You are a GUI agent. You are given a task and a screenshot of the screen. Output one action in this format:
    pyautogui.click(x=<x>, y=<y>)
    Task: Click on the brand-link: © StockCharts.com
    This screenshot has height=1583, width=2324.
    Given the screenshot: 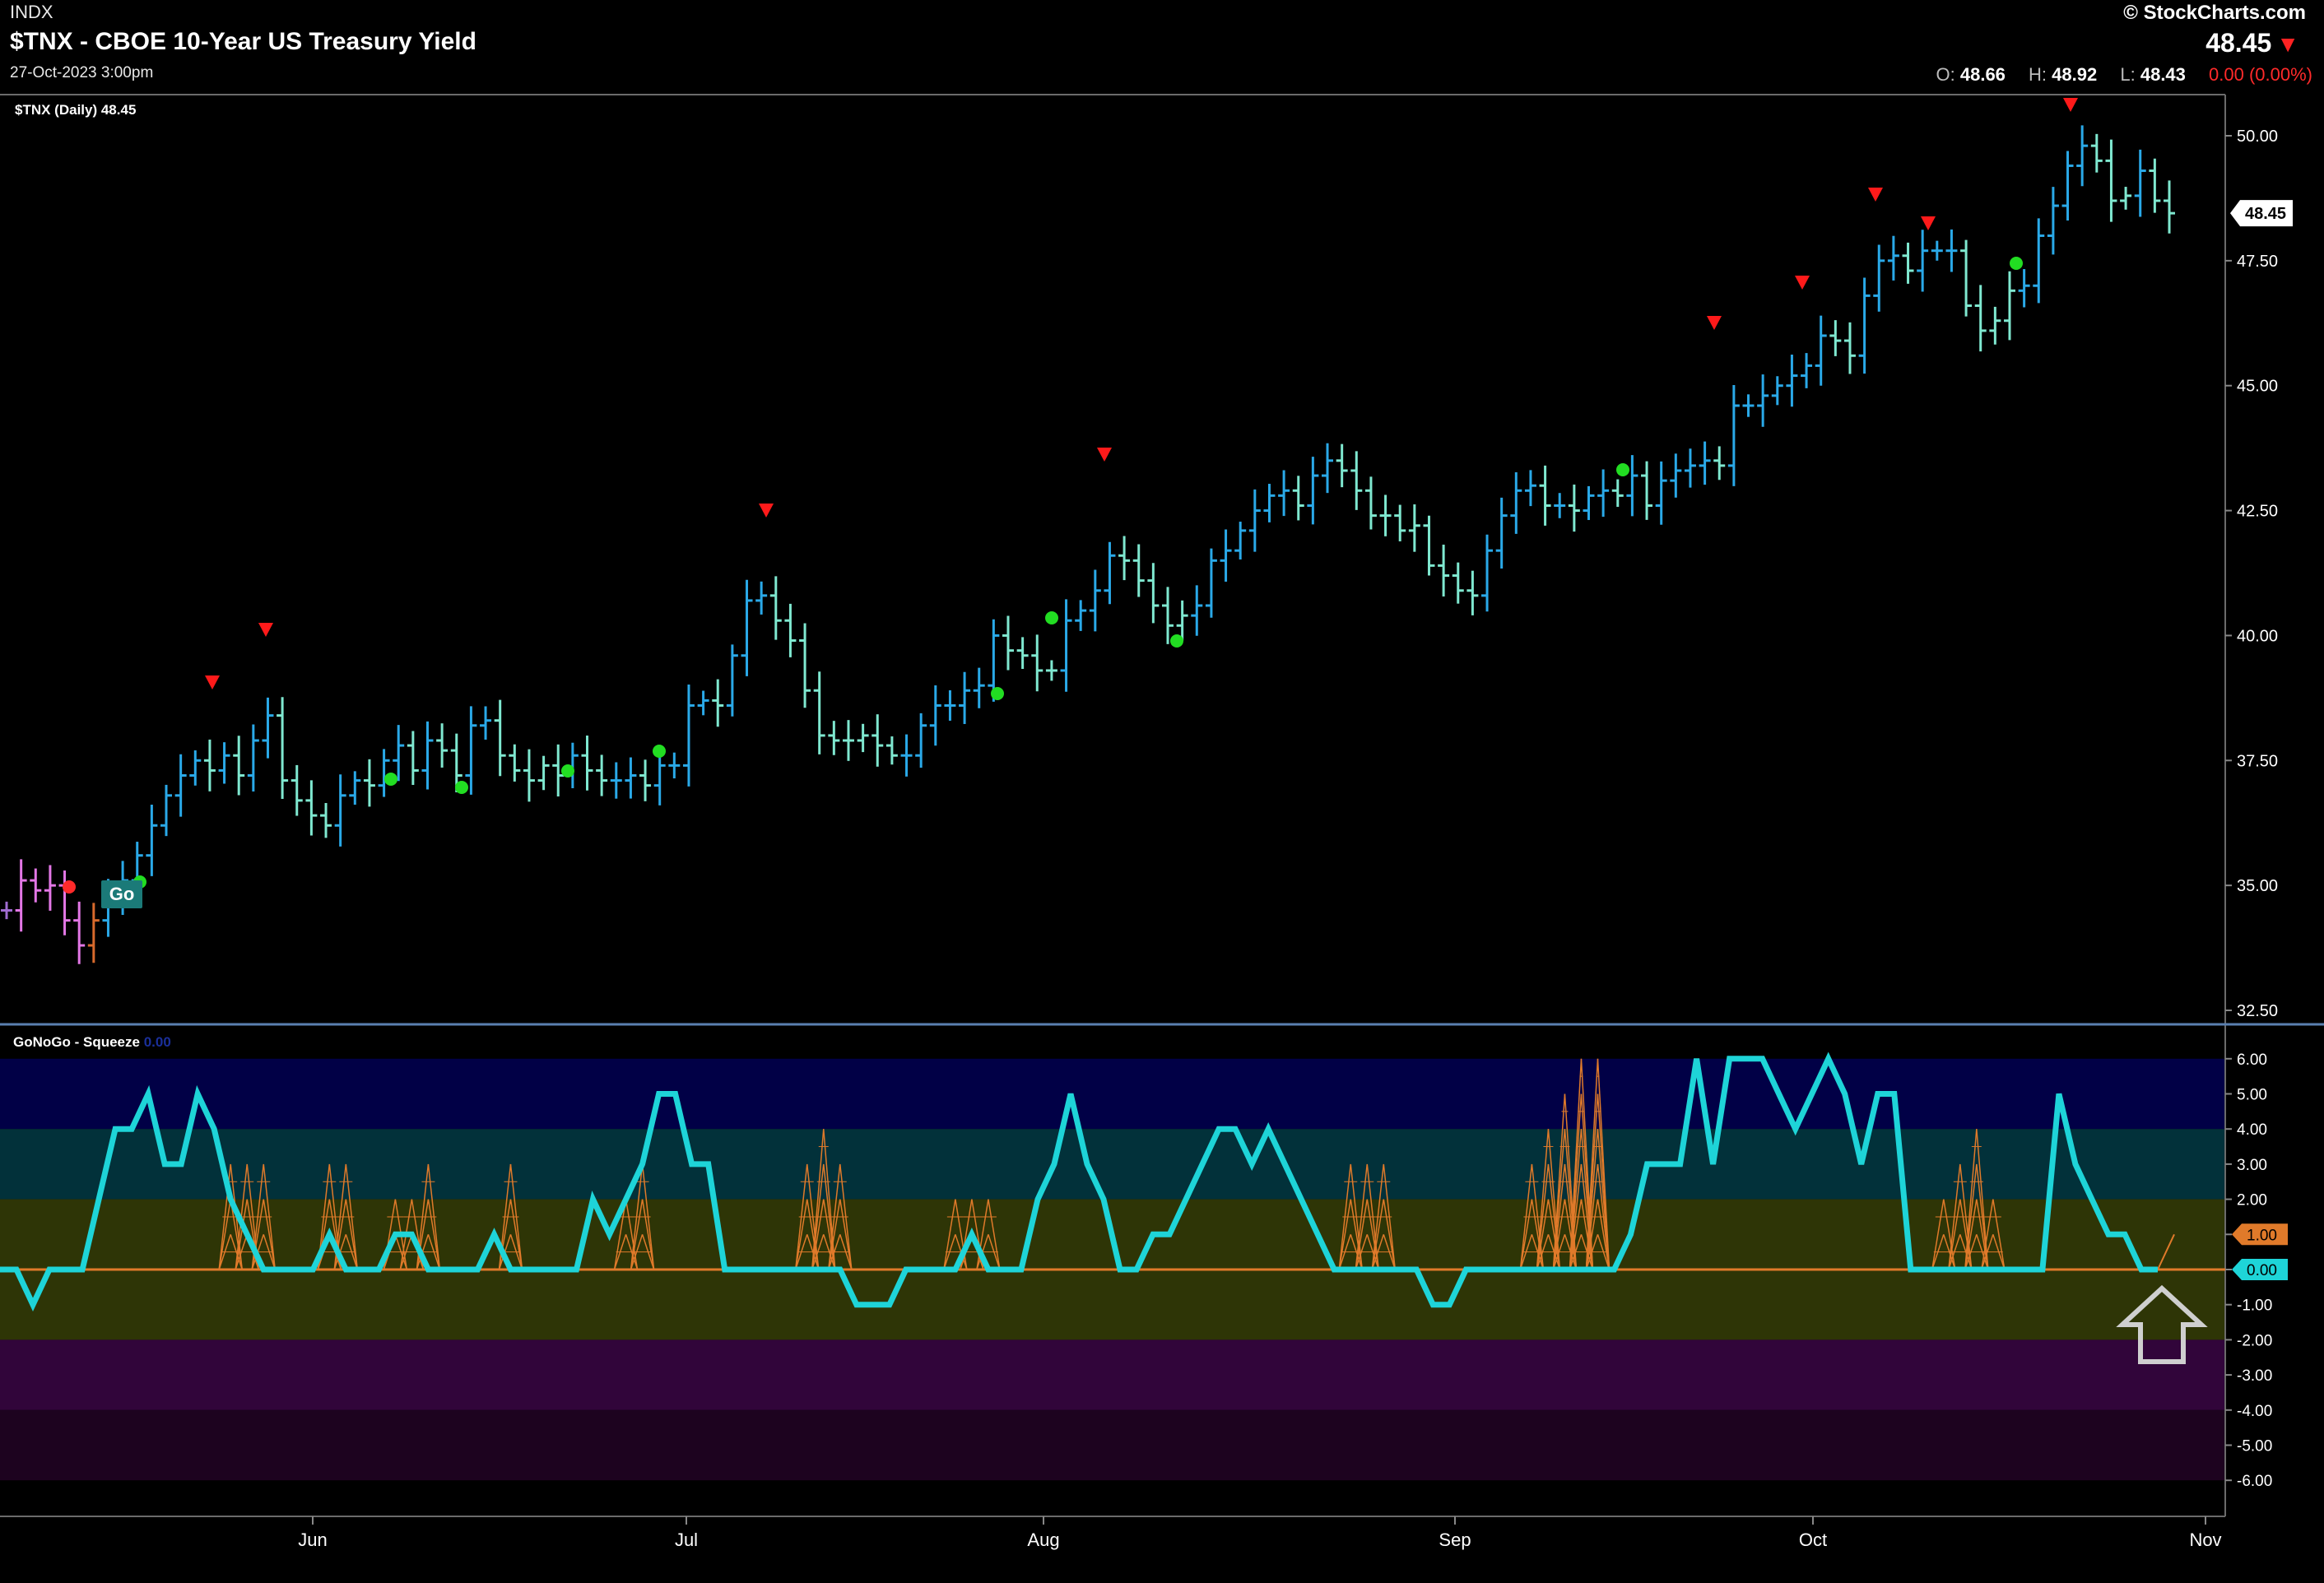 What is the action you would take?
    pyautogui.click(x=2214, y=13)
    